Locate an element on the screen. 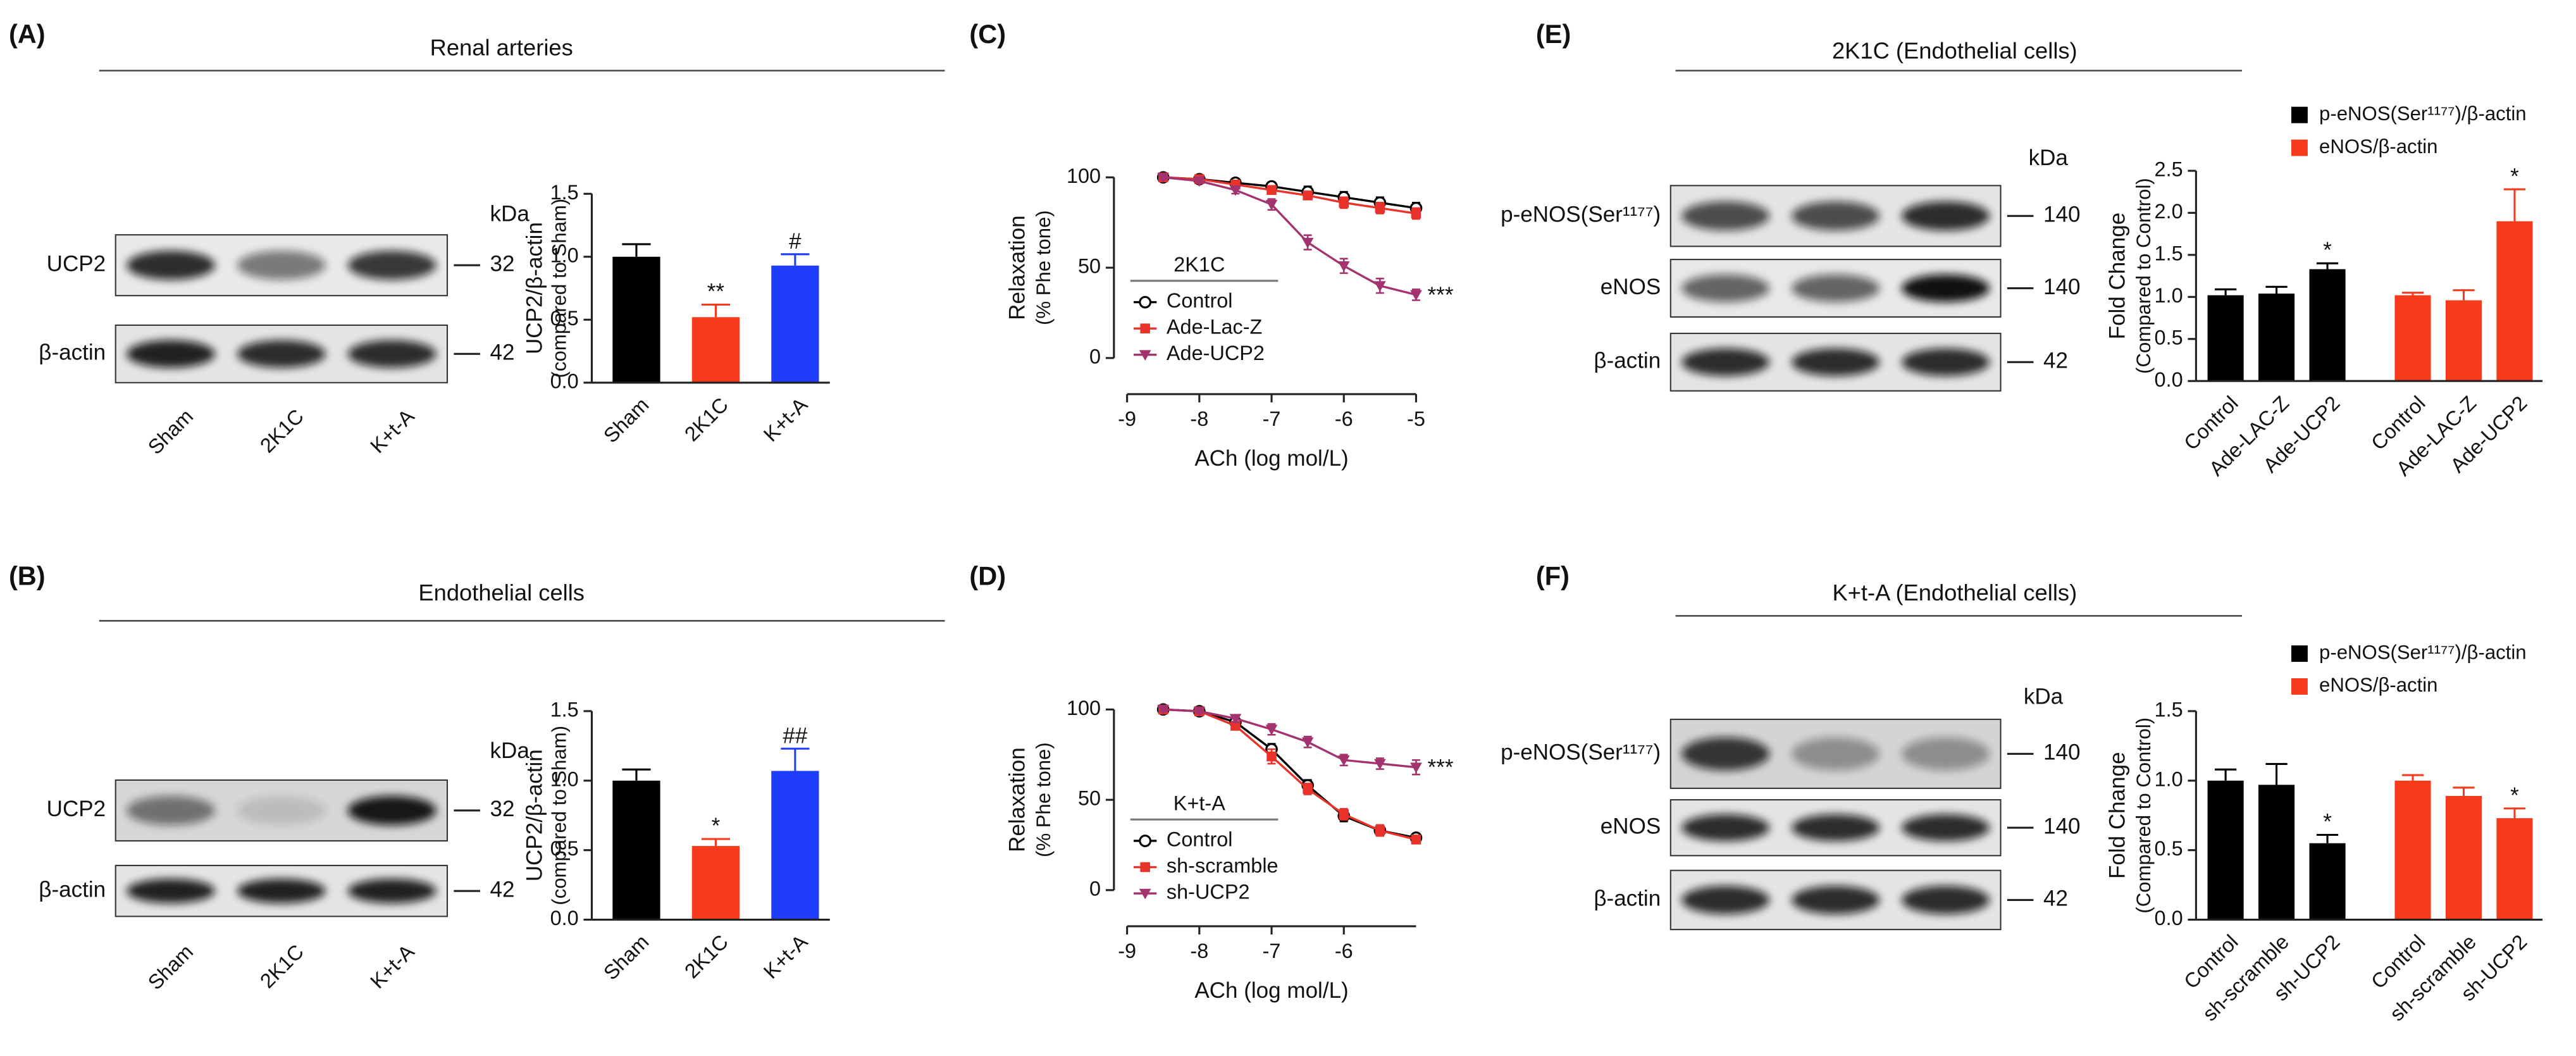 The height and width of the screenshot is (1056, 2576). significance: # is located at coordinates (795, 242).